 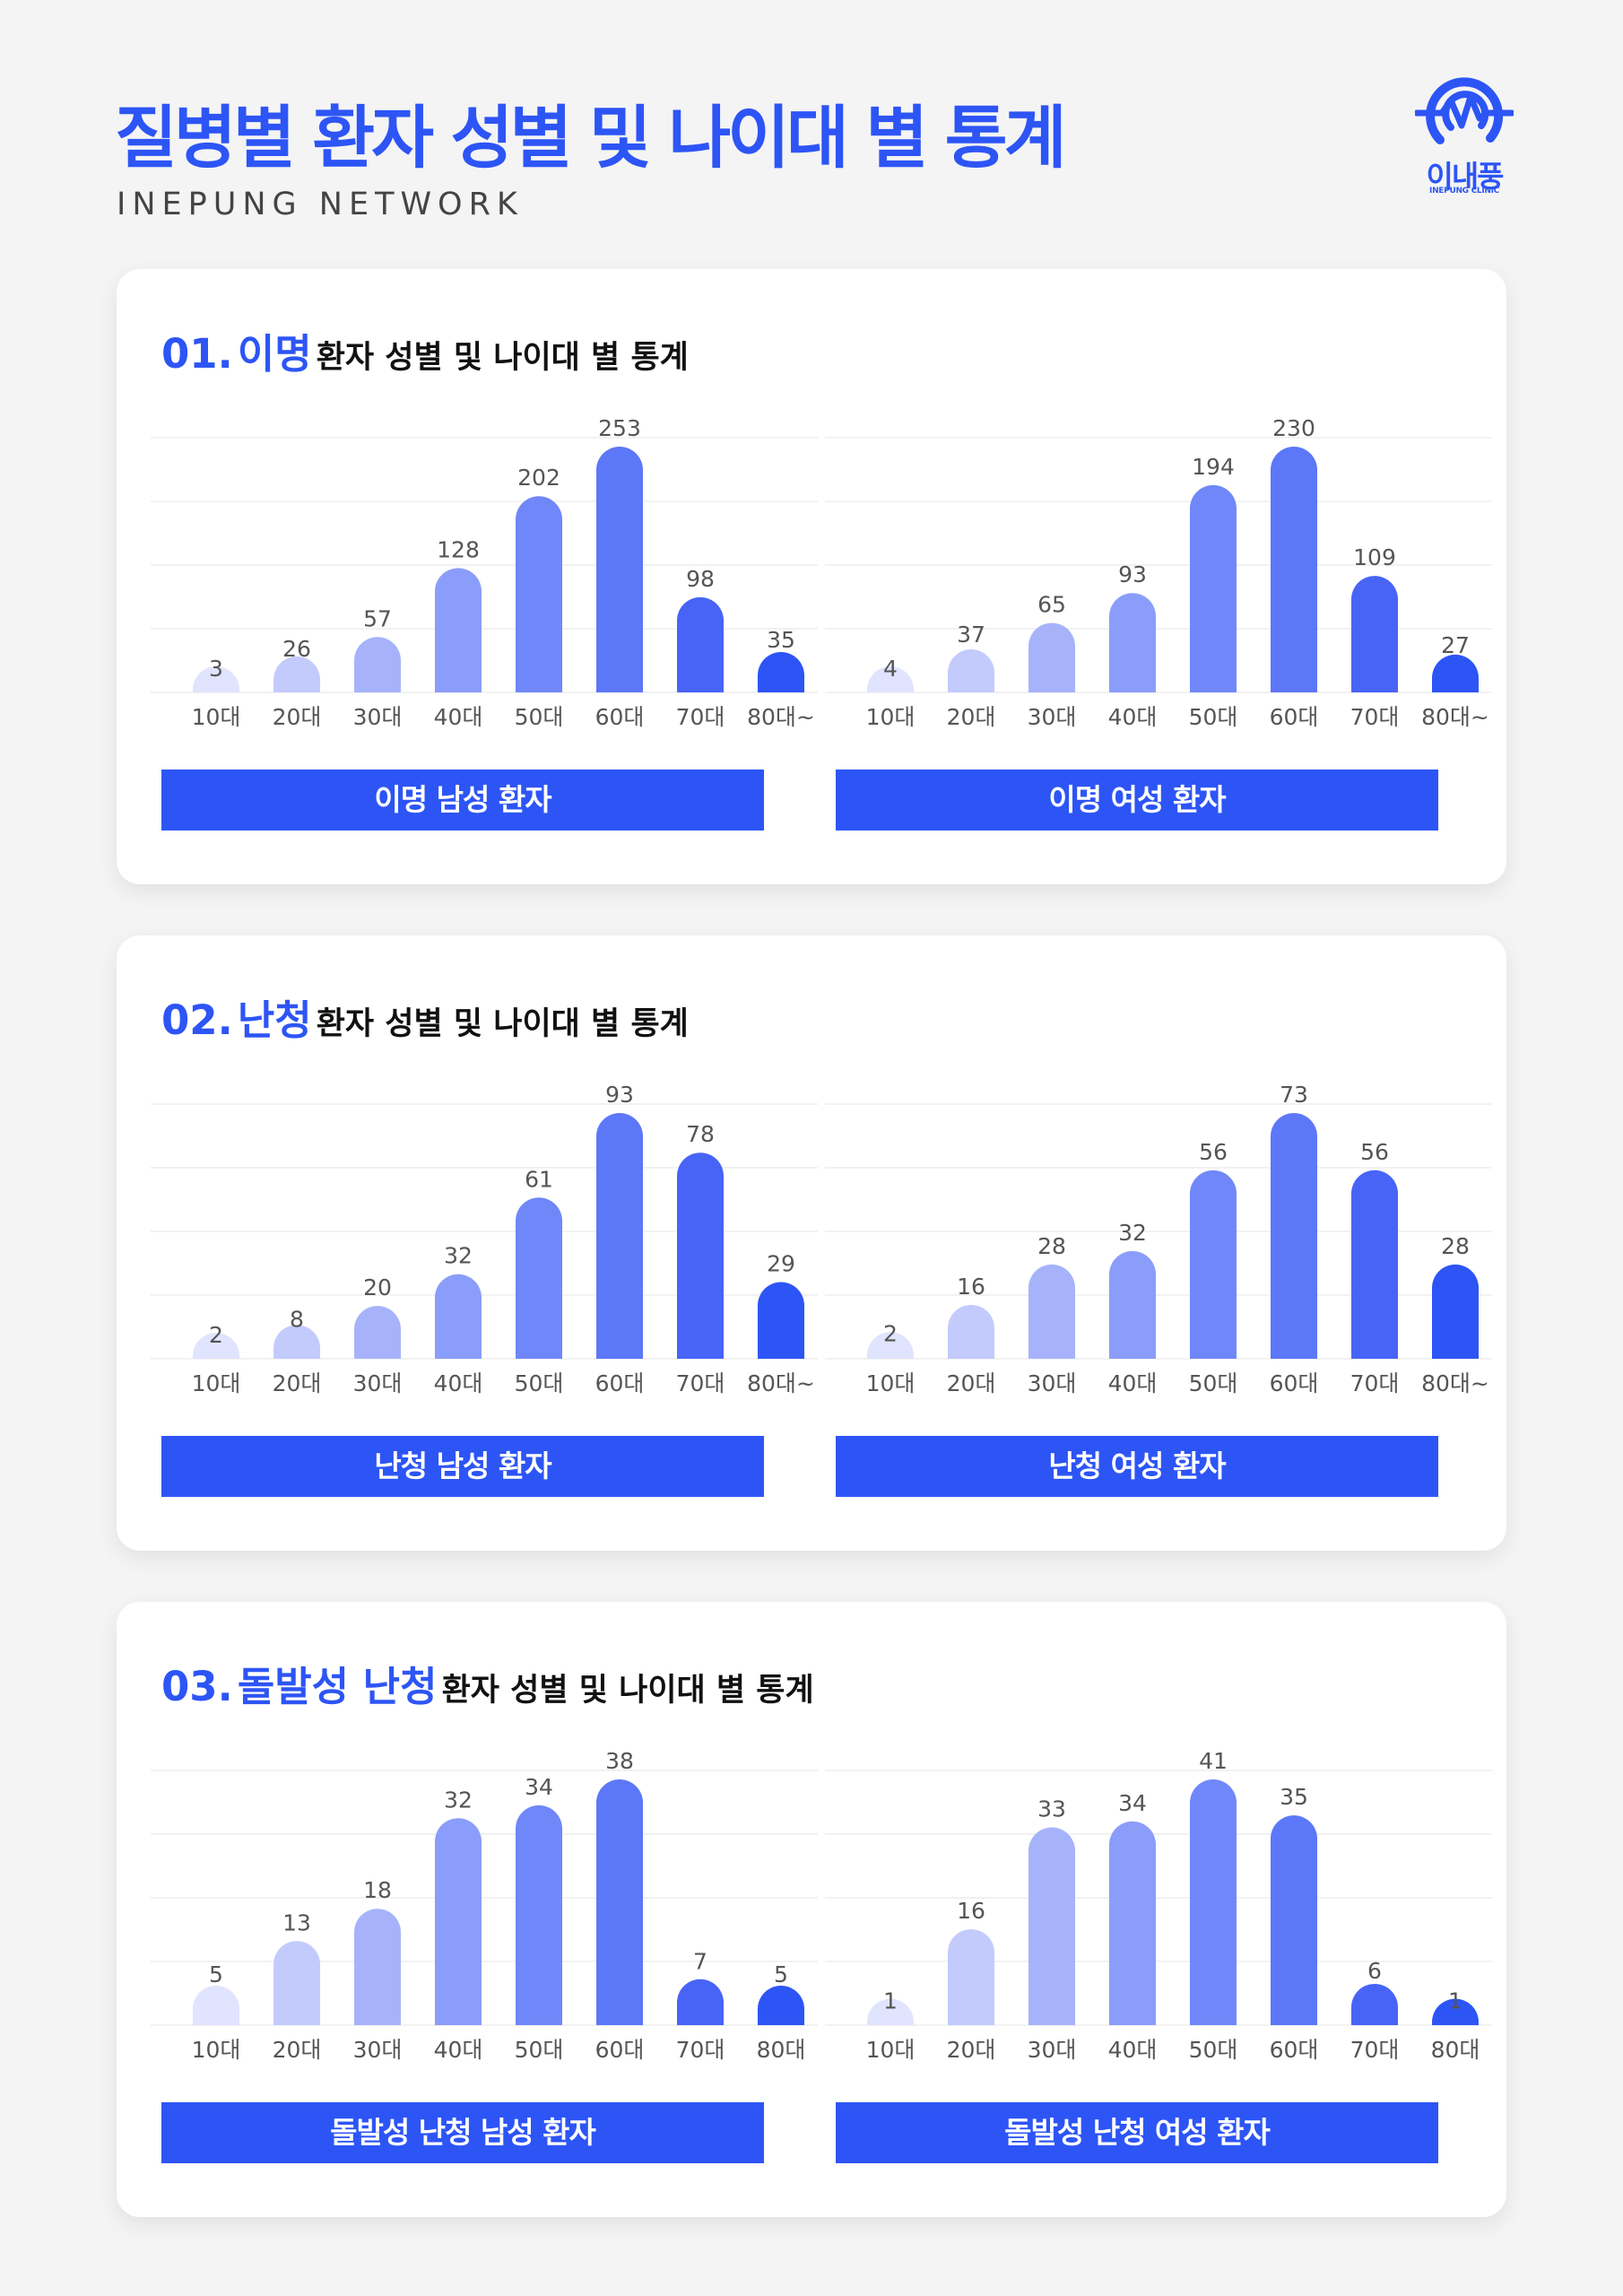 What do you see at coordinates (1132, 574) in the screenshot?
I see `data-label: 93` at bounding box center [1132, 574].